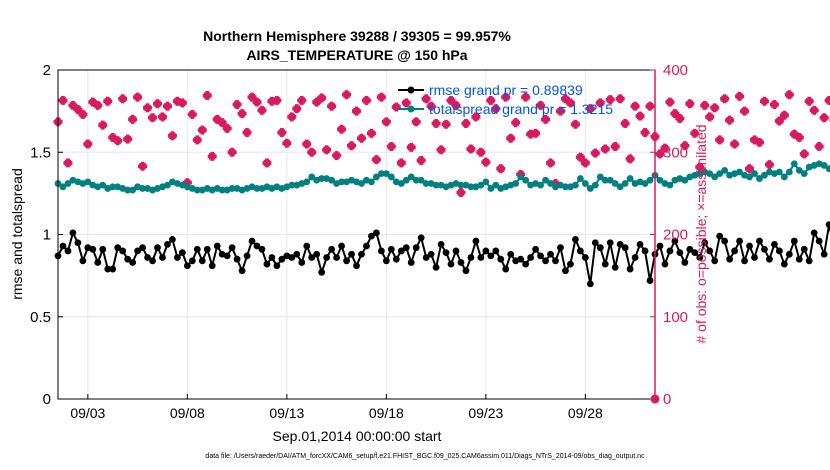 The image size is (830, 470). I want to click on x-tick-label: 09/18, so click(386, 413).